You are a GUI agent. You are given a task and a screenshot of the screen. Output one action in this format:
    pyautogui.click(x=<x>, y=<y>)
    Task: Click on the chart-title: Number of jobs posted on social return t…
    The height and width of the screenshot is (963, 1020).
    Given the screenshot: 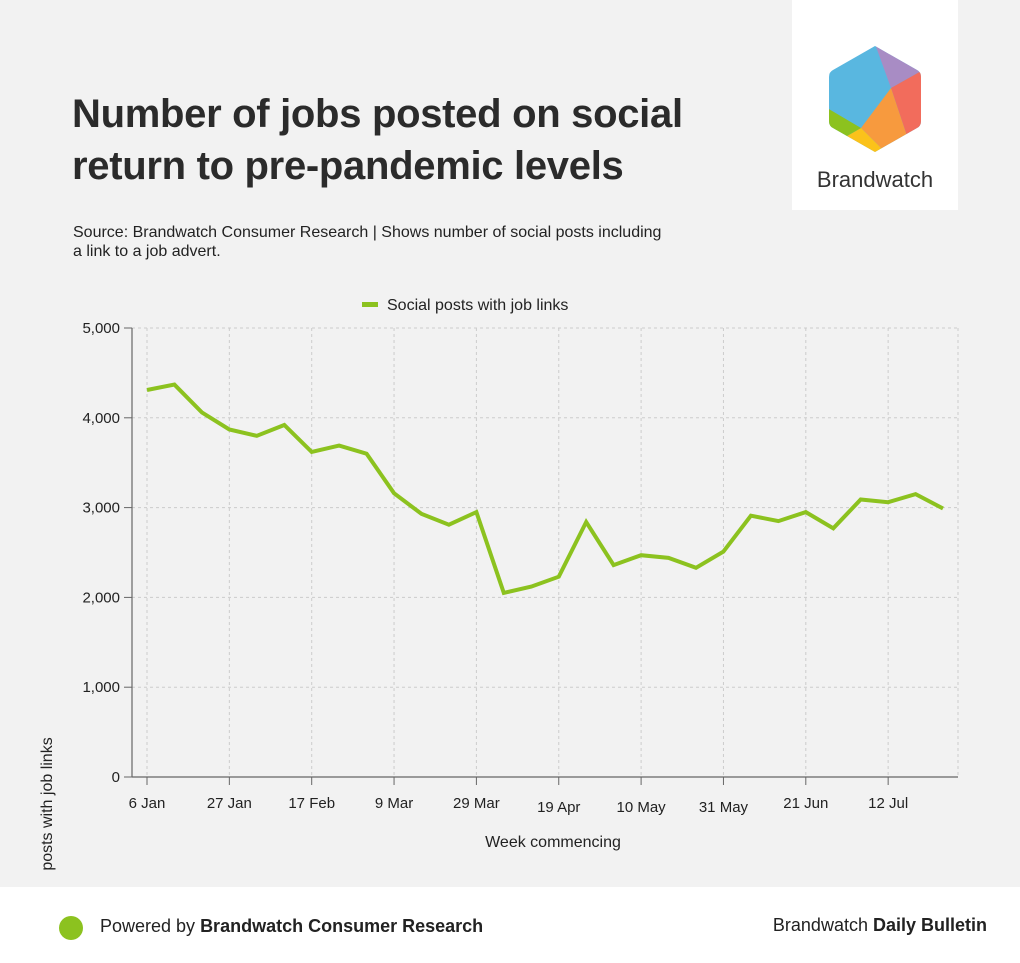 What is the action you would take?
    pyautogui.click(x=377, y=140)
    